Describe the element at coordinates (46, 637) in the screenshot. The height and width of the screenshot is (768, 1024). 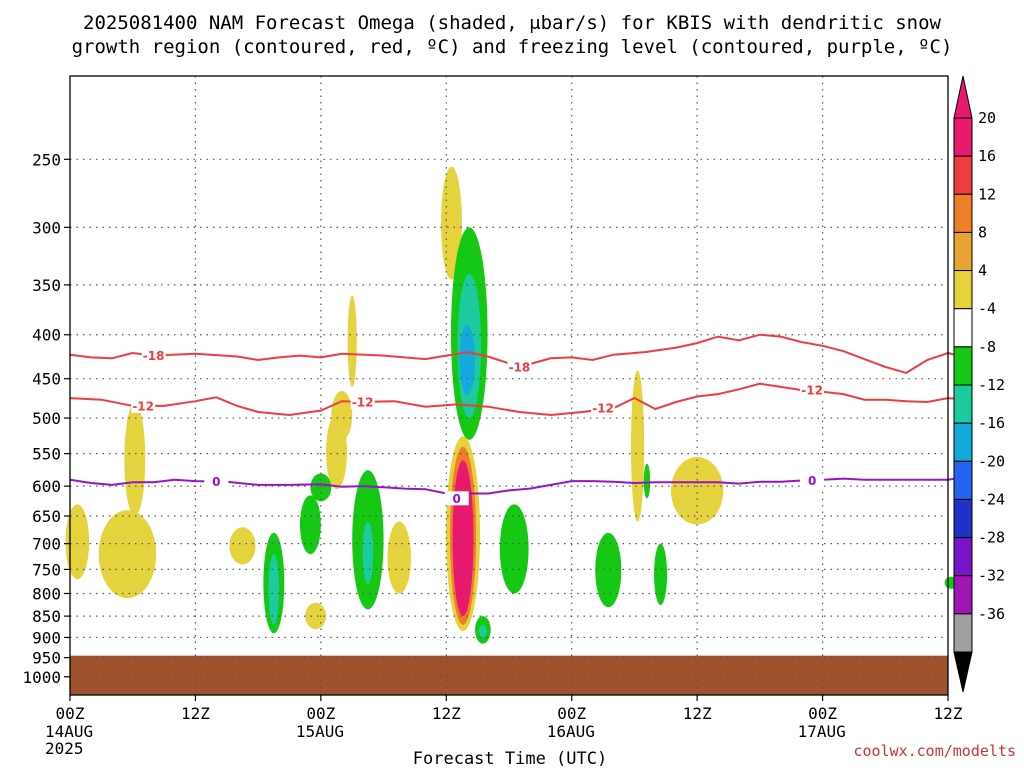
I see `y-tick-label-900: 900` at that location.